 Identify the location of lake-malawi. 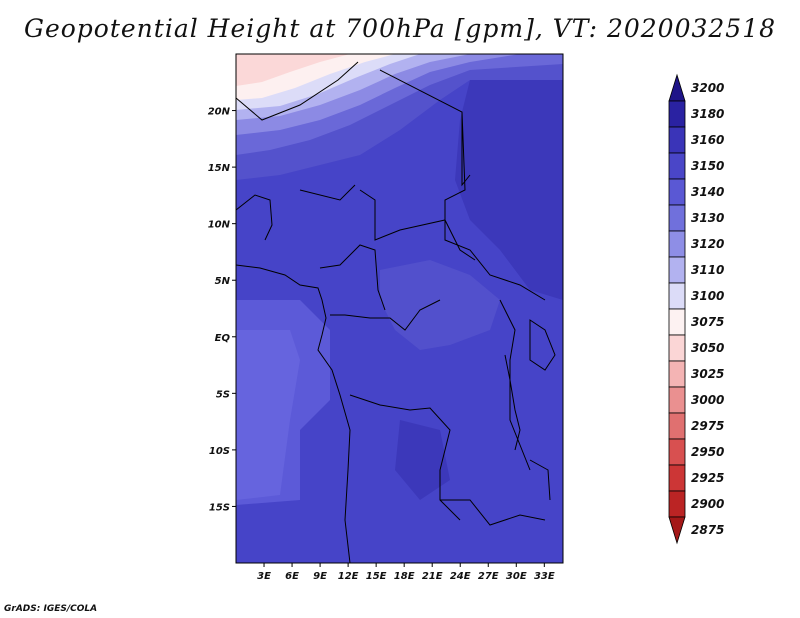
(540, 480).